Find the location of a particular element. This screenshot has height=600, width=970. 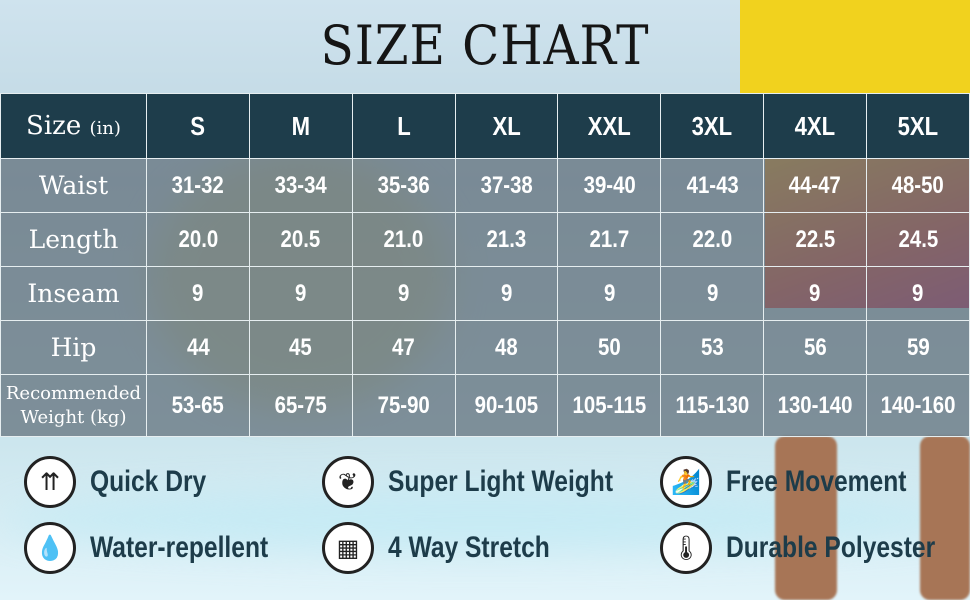

feature-item: ❦ Super Light Weight is located at coordinates (492, 482).